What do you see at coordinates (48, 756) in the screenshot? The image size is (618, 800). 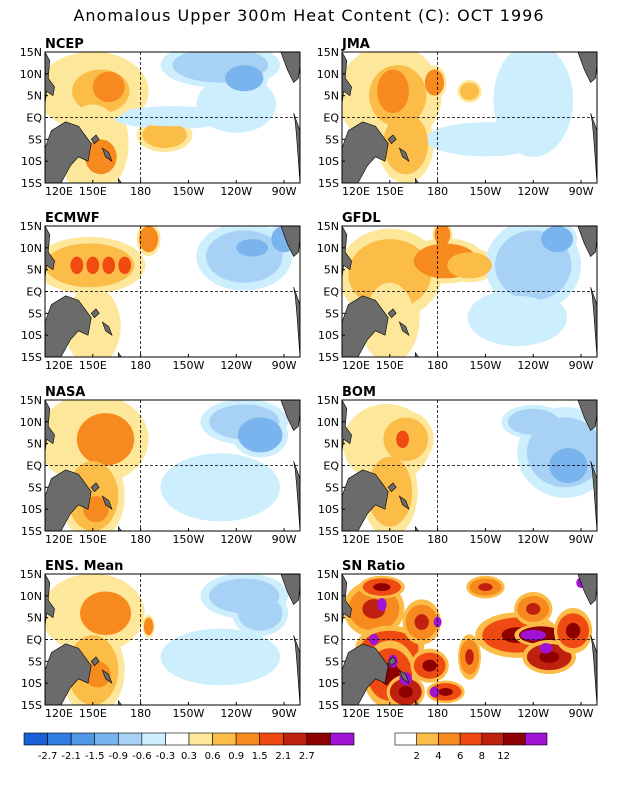 I see `colorbar-label: -2.7` at bounding box center [48, 756].